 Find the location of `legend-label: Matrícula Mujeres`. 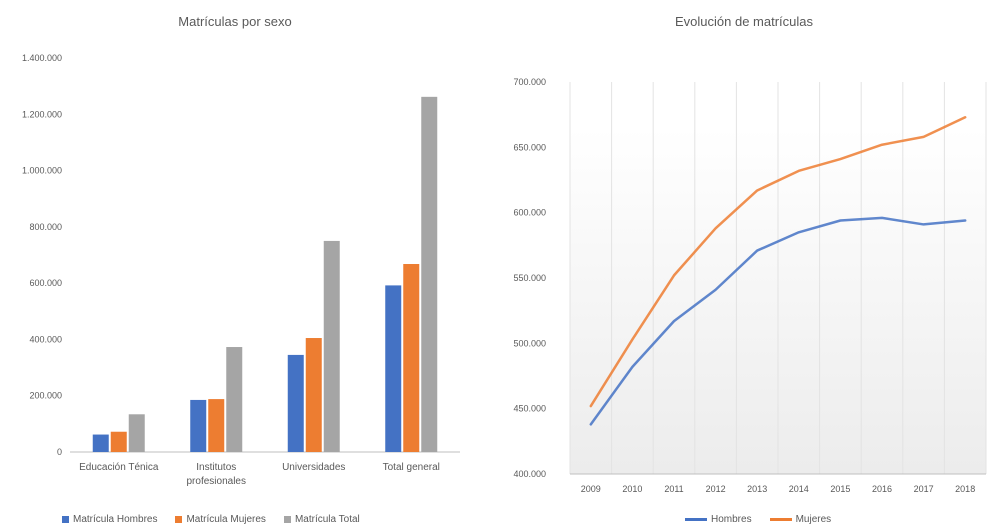

legend-label: Matrícula Mujeres is located at coordinates (226, 519).